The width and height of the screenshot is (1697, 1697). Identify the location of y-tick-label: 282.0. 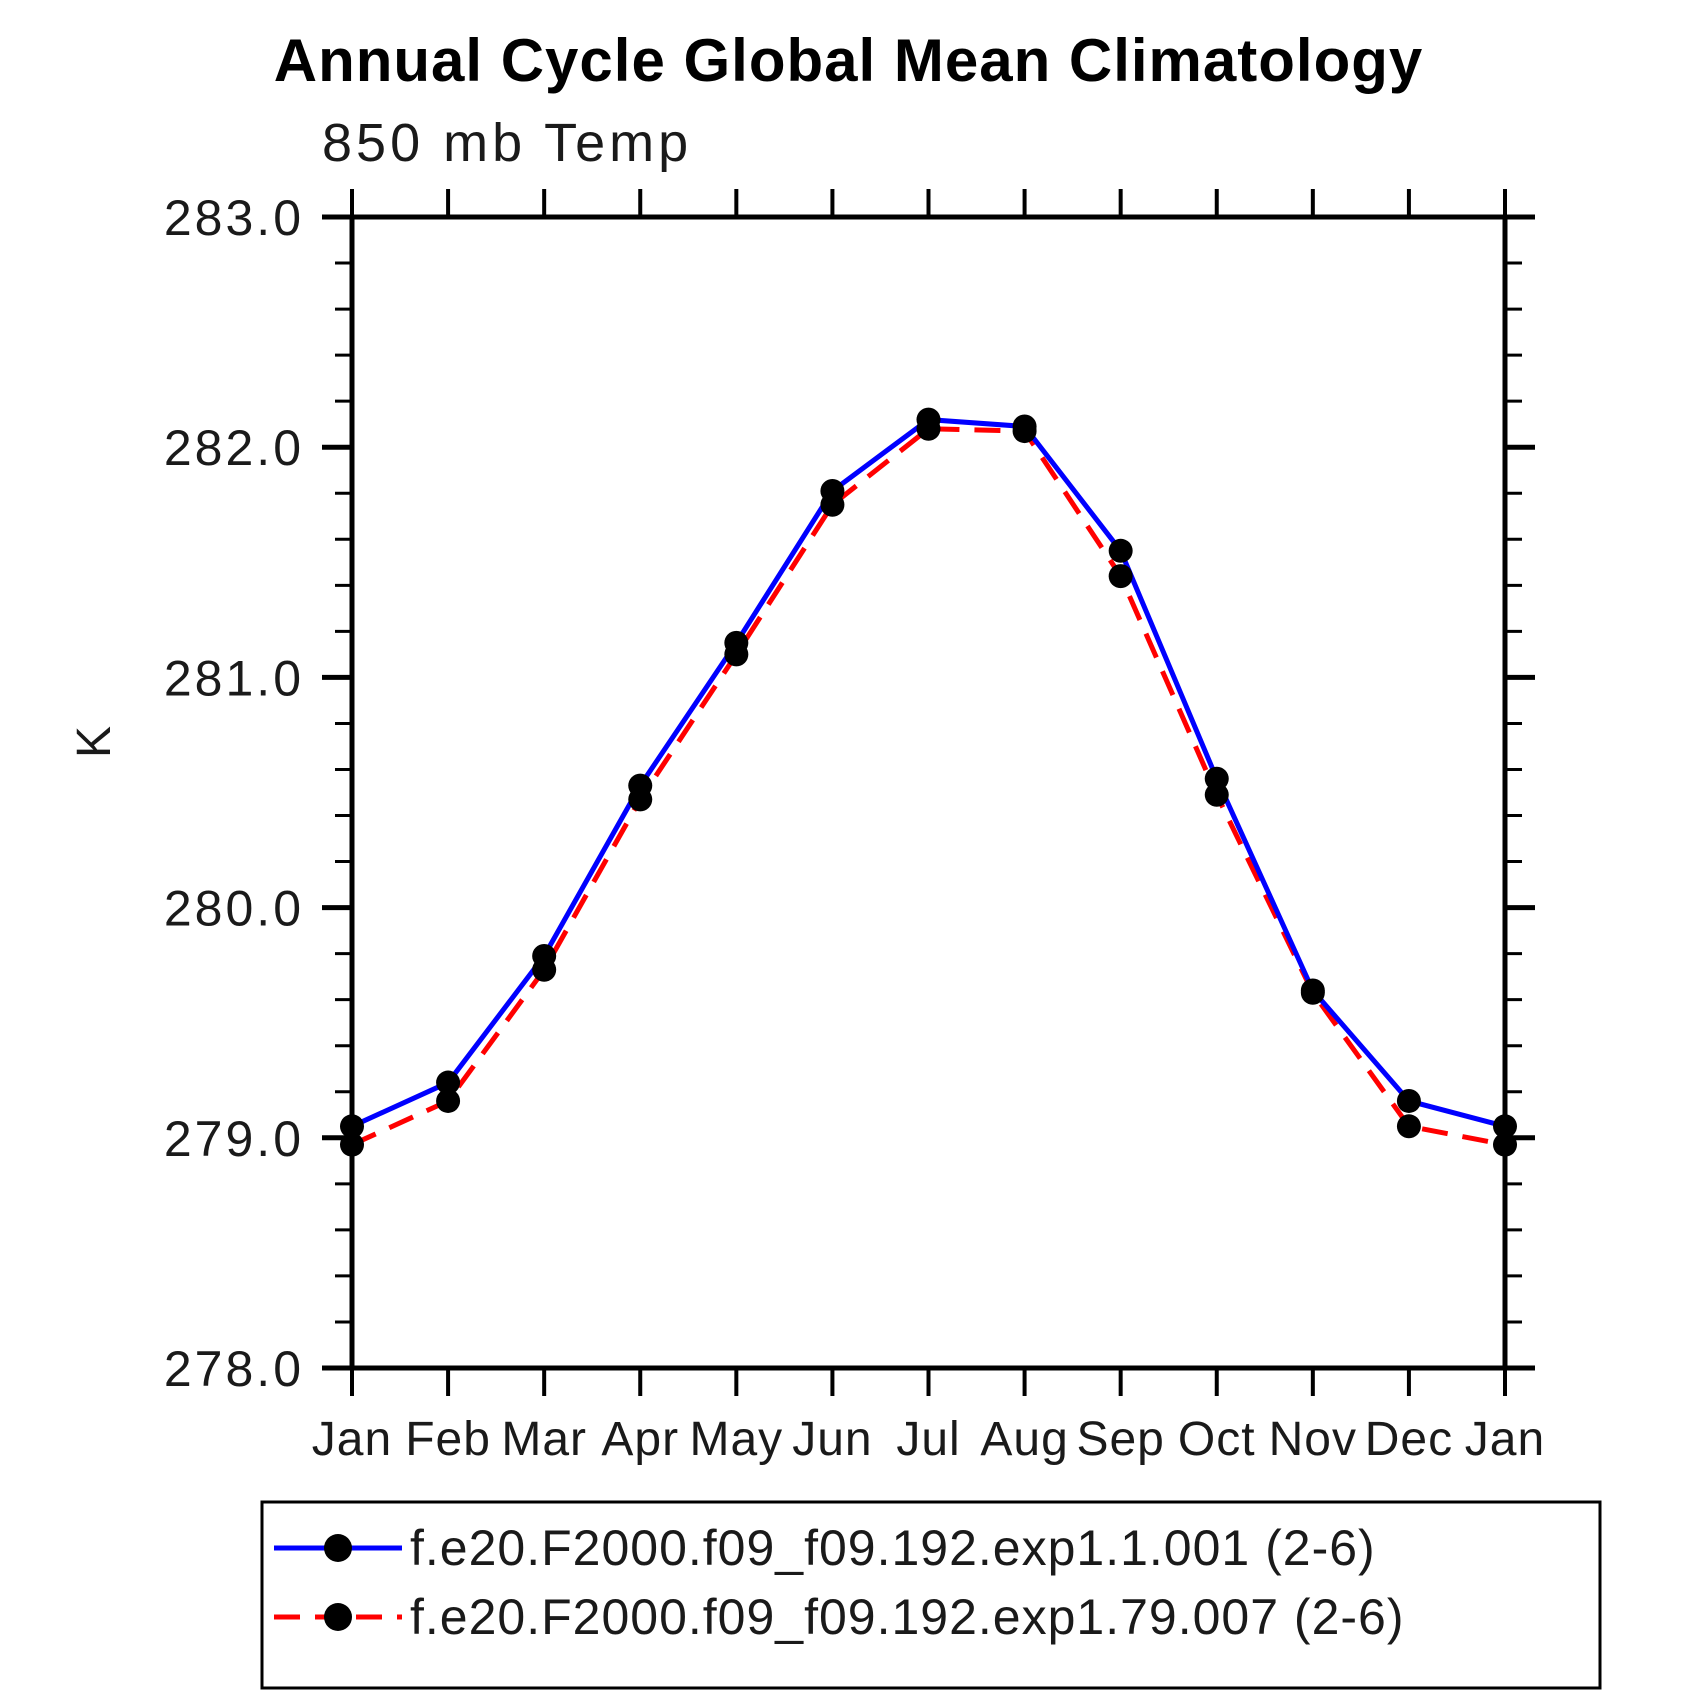
(234, 448).